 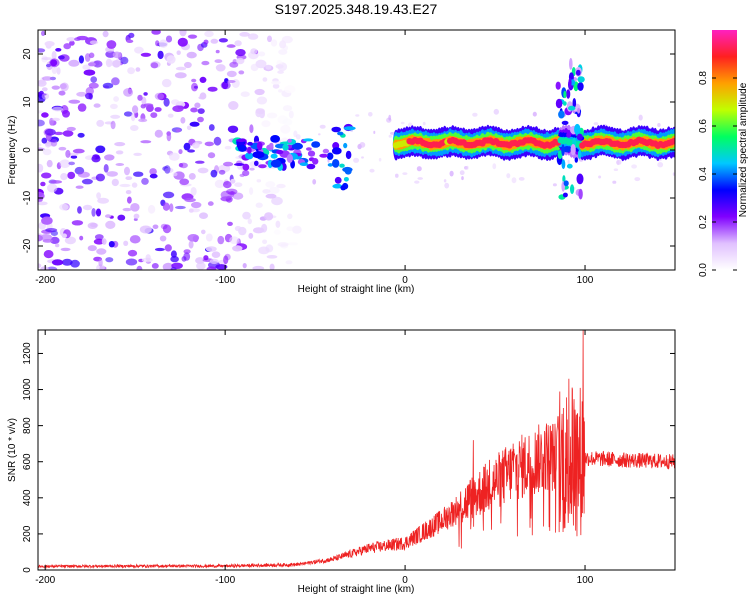 What do you see at coordinates (703, 78) in the screenshot?
I see `colorbar-tick-label: 0.8` at bounding box center [703, 78].